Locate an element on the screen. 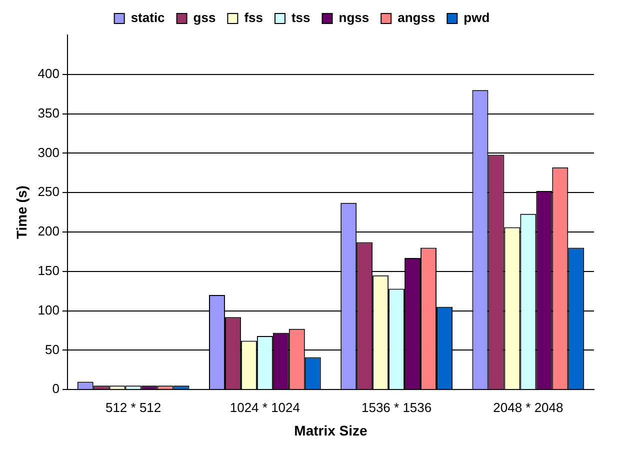  legend-label: gss is located at coordinates (204, 18).